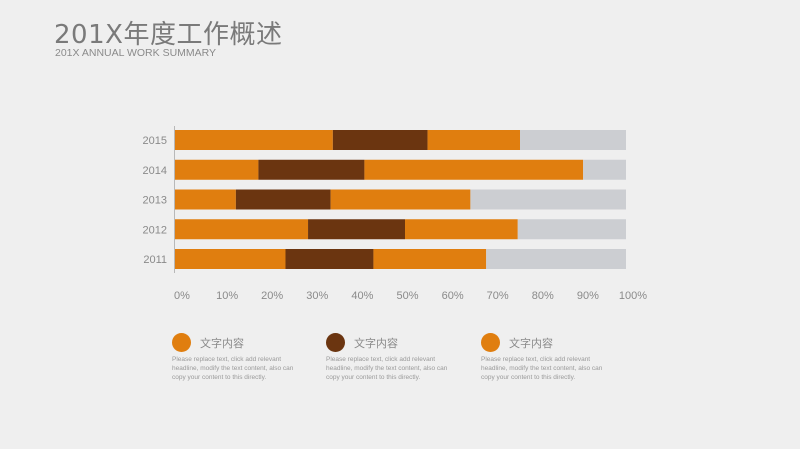 The height and width of the screenshot is (449, 800). What do you see at coordinates (362, 296) in the screenshot?
I see `x-tick-label: 40%` at bounding box center [362, 296].